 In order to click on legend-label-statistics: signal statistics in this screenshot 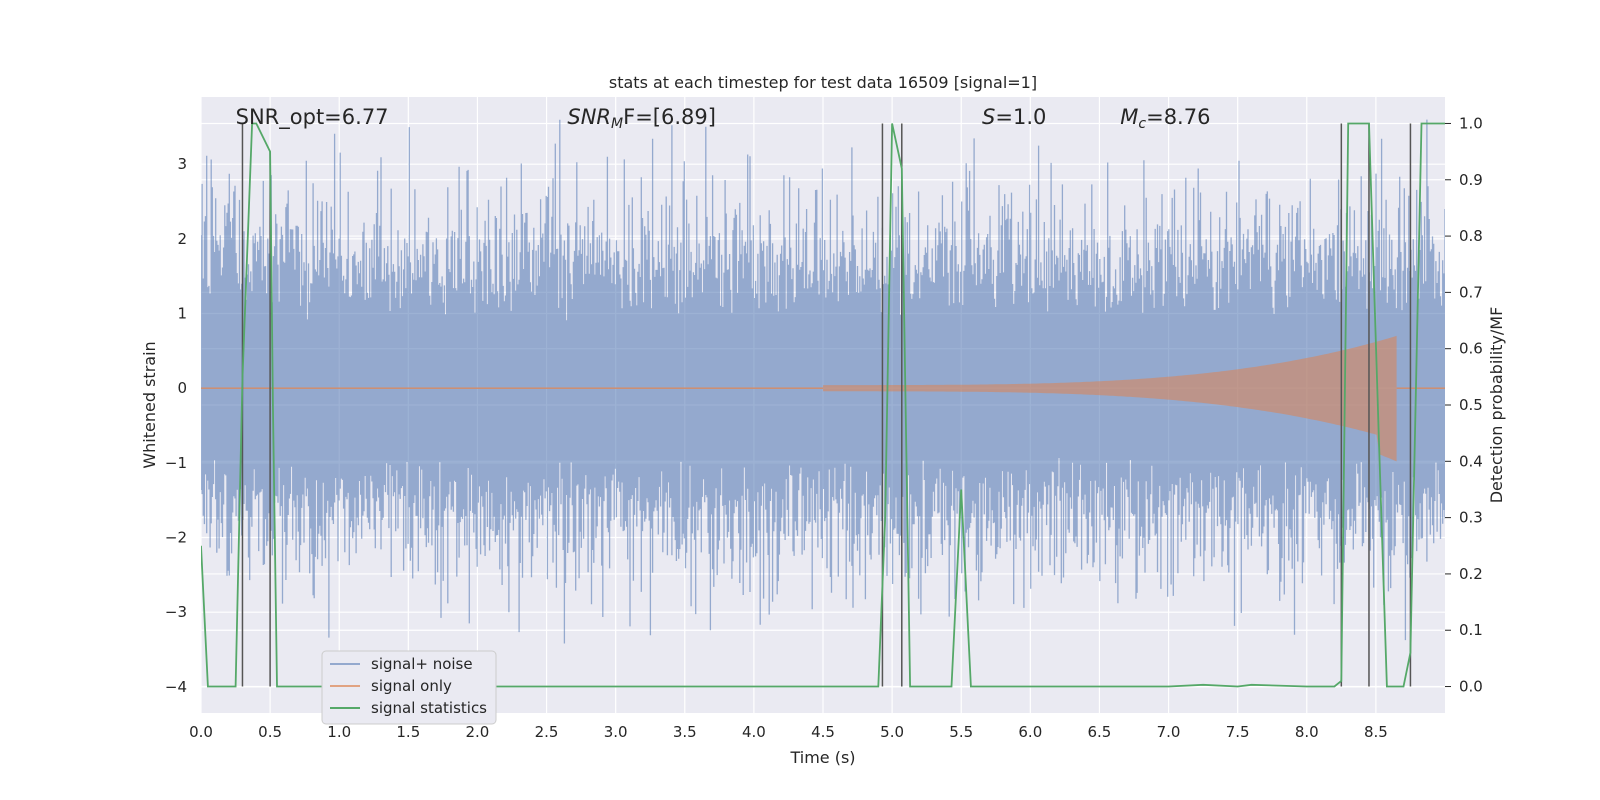, I will do `click(429, 708)`.